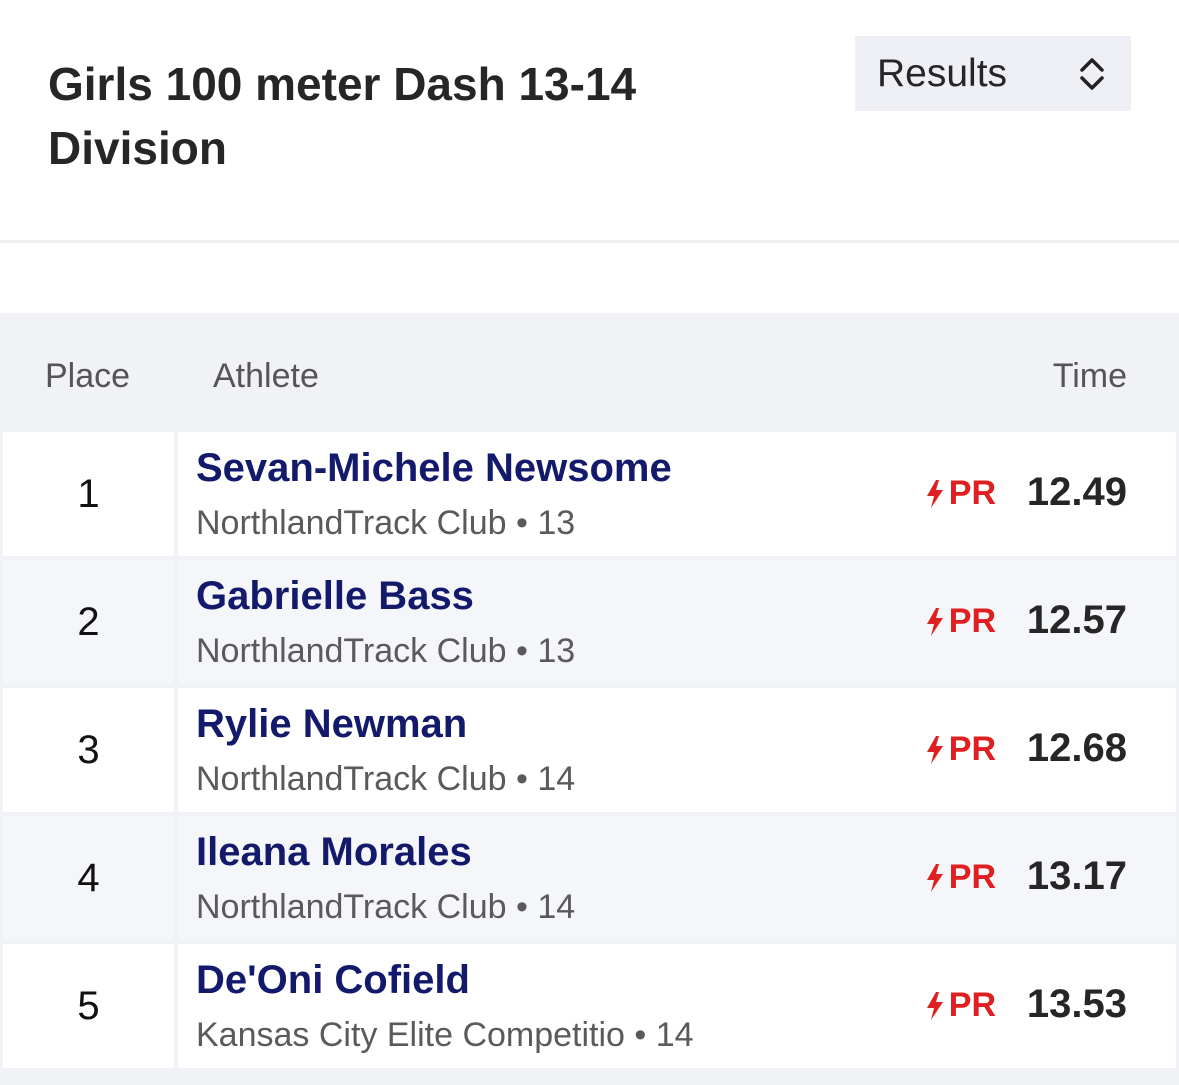  I want to click on athlete-team-age: Kansas City Elite Competitio • 14, so click(445, 1035).